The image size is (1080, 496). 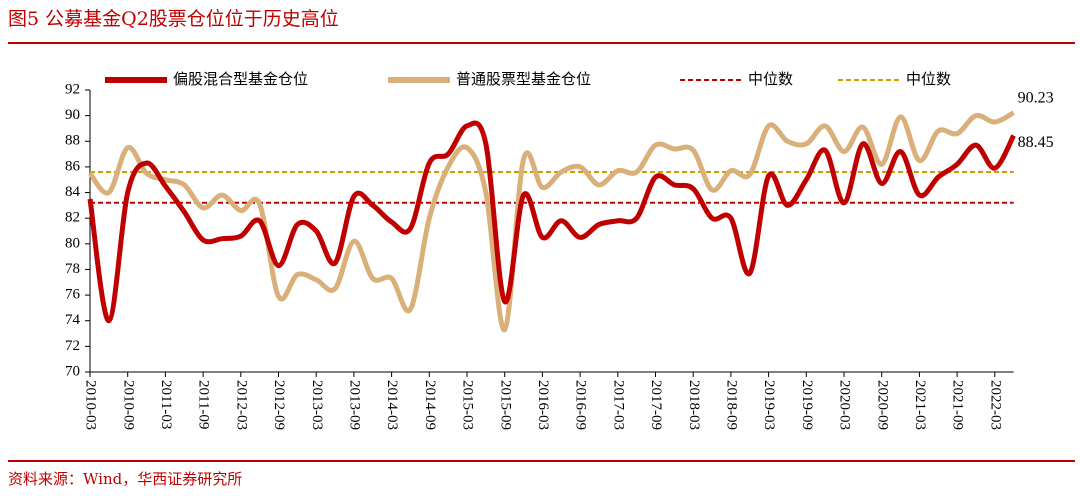 What do you see at coordinates (1036, 142) in the screenshot?
I see `end-label: 88.45` at bounding box center [1036, 142].